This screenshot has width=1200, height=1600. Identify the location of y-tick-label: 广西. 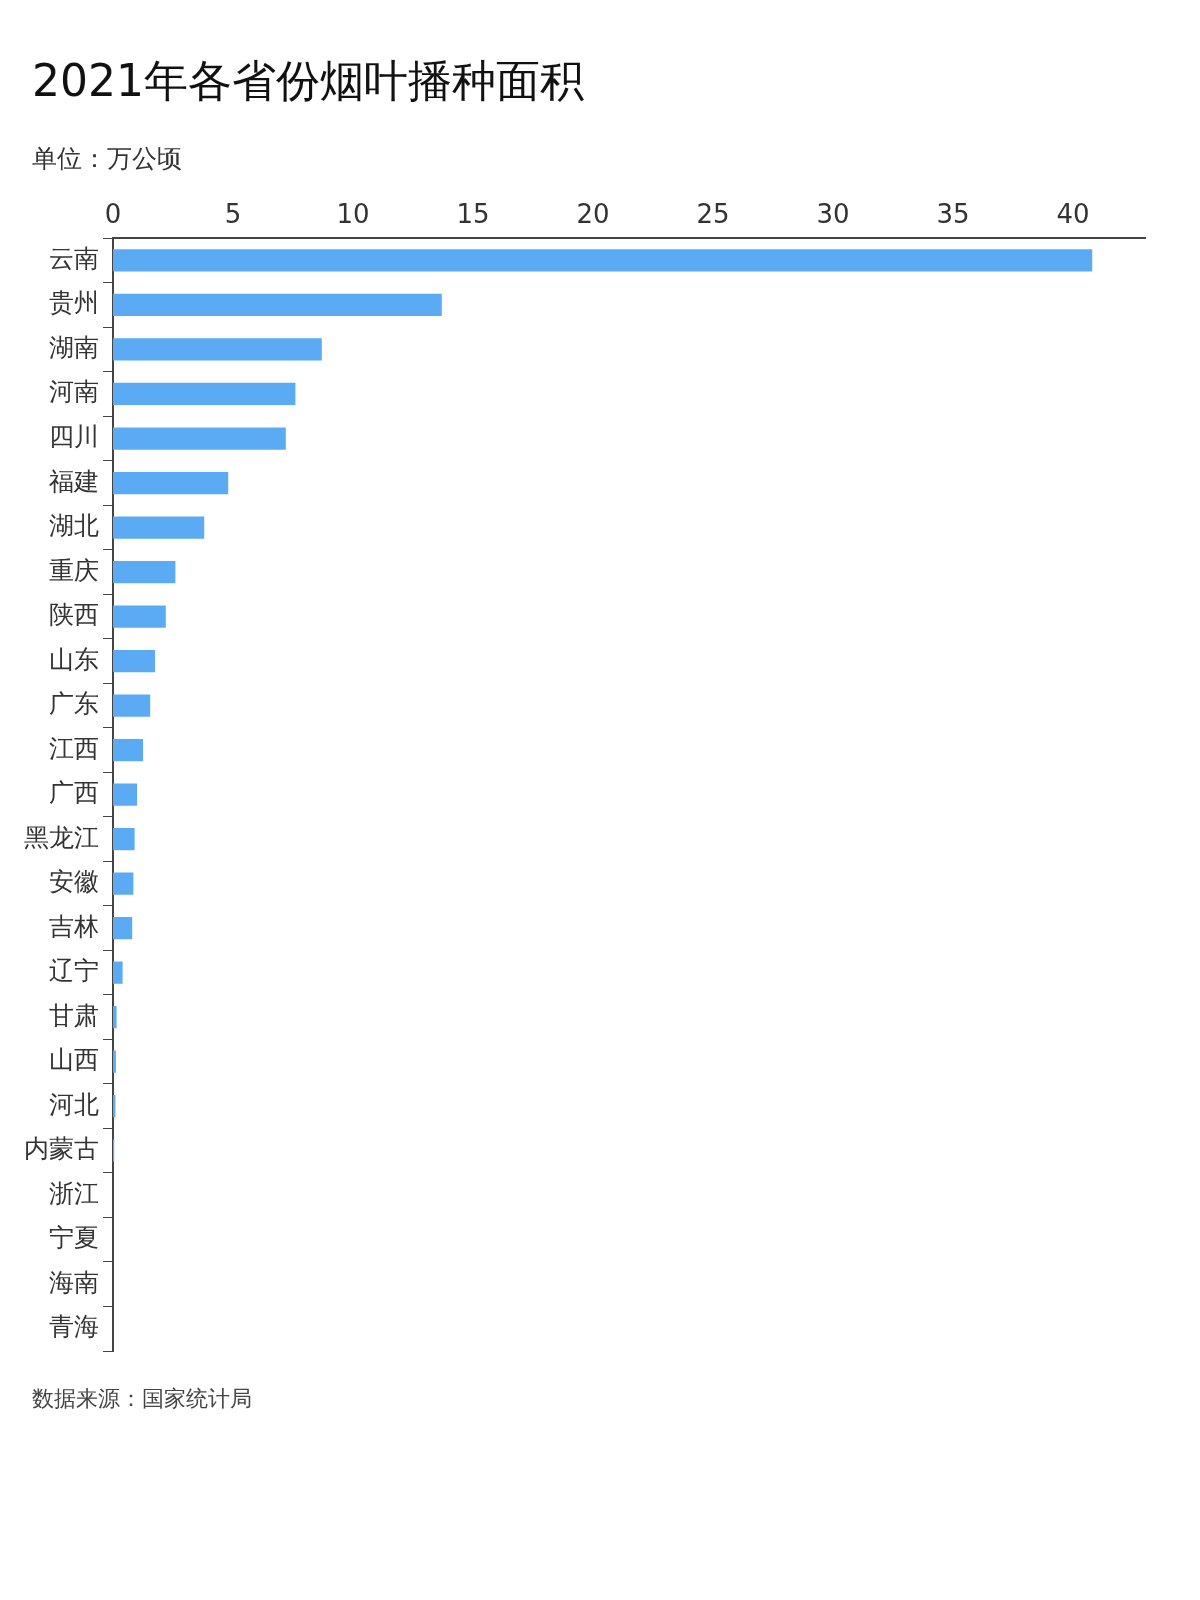
(74, 793).